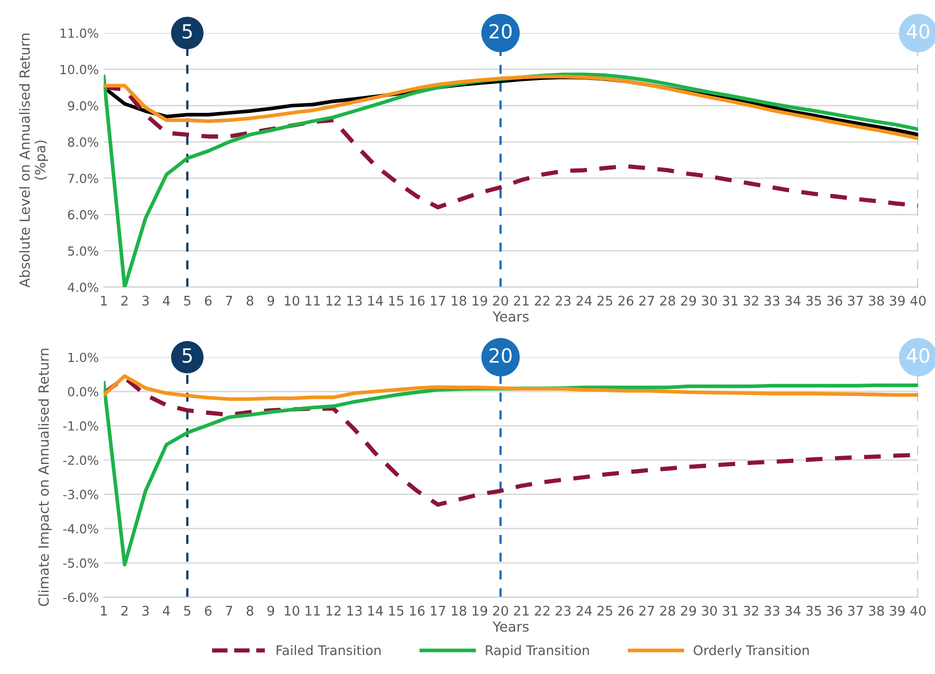  What do you see at coordinates (80, 495) in the screenshot?
I see `y-tick-label: -3.0%` at bounding box center [80, 495].